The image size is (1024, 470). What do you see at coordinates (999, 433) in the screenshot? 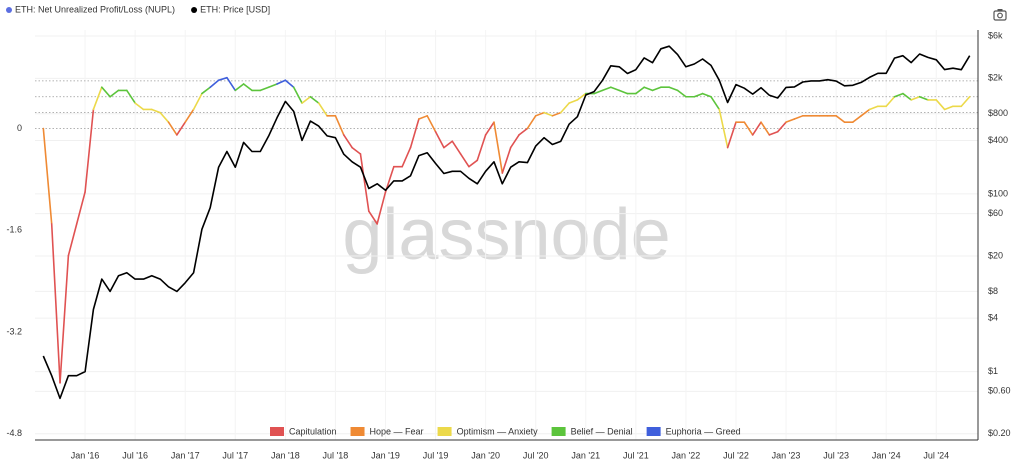
I see `y2-tick-label: $0.20` at bounding box center [999, 433].